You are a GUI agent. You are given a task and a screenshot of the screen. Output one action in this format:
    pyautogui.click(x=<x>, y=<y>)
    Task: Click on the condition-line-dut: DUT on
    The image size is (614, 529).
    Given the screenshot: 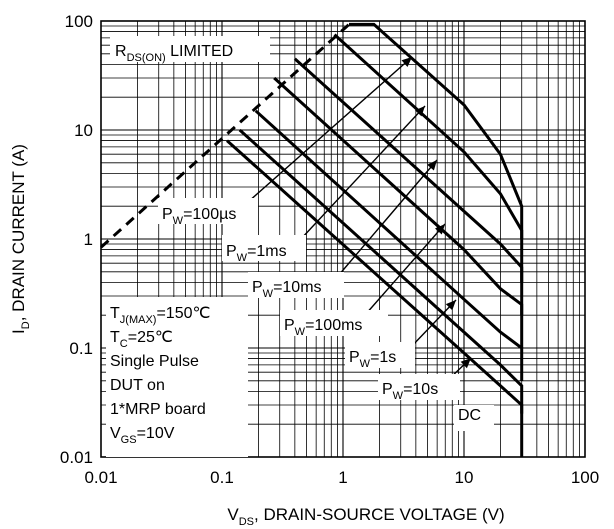 What is the action you would take?
    pyautogui.click(x=137, y=385)
    